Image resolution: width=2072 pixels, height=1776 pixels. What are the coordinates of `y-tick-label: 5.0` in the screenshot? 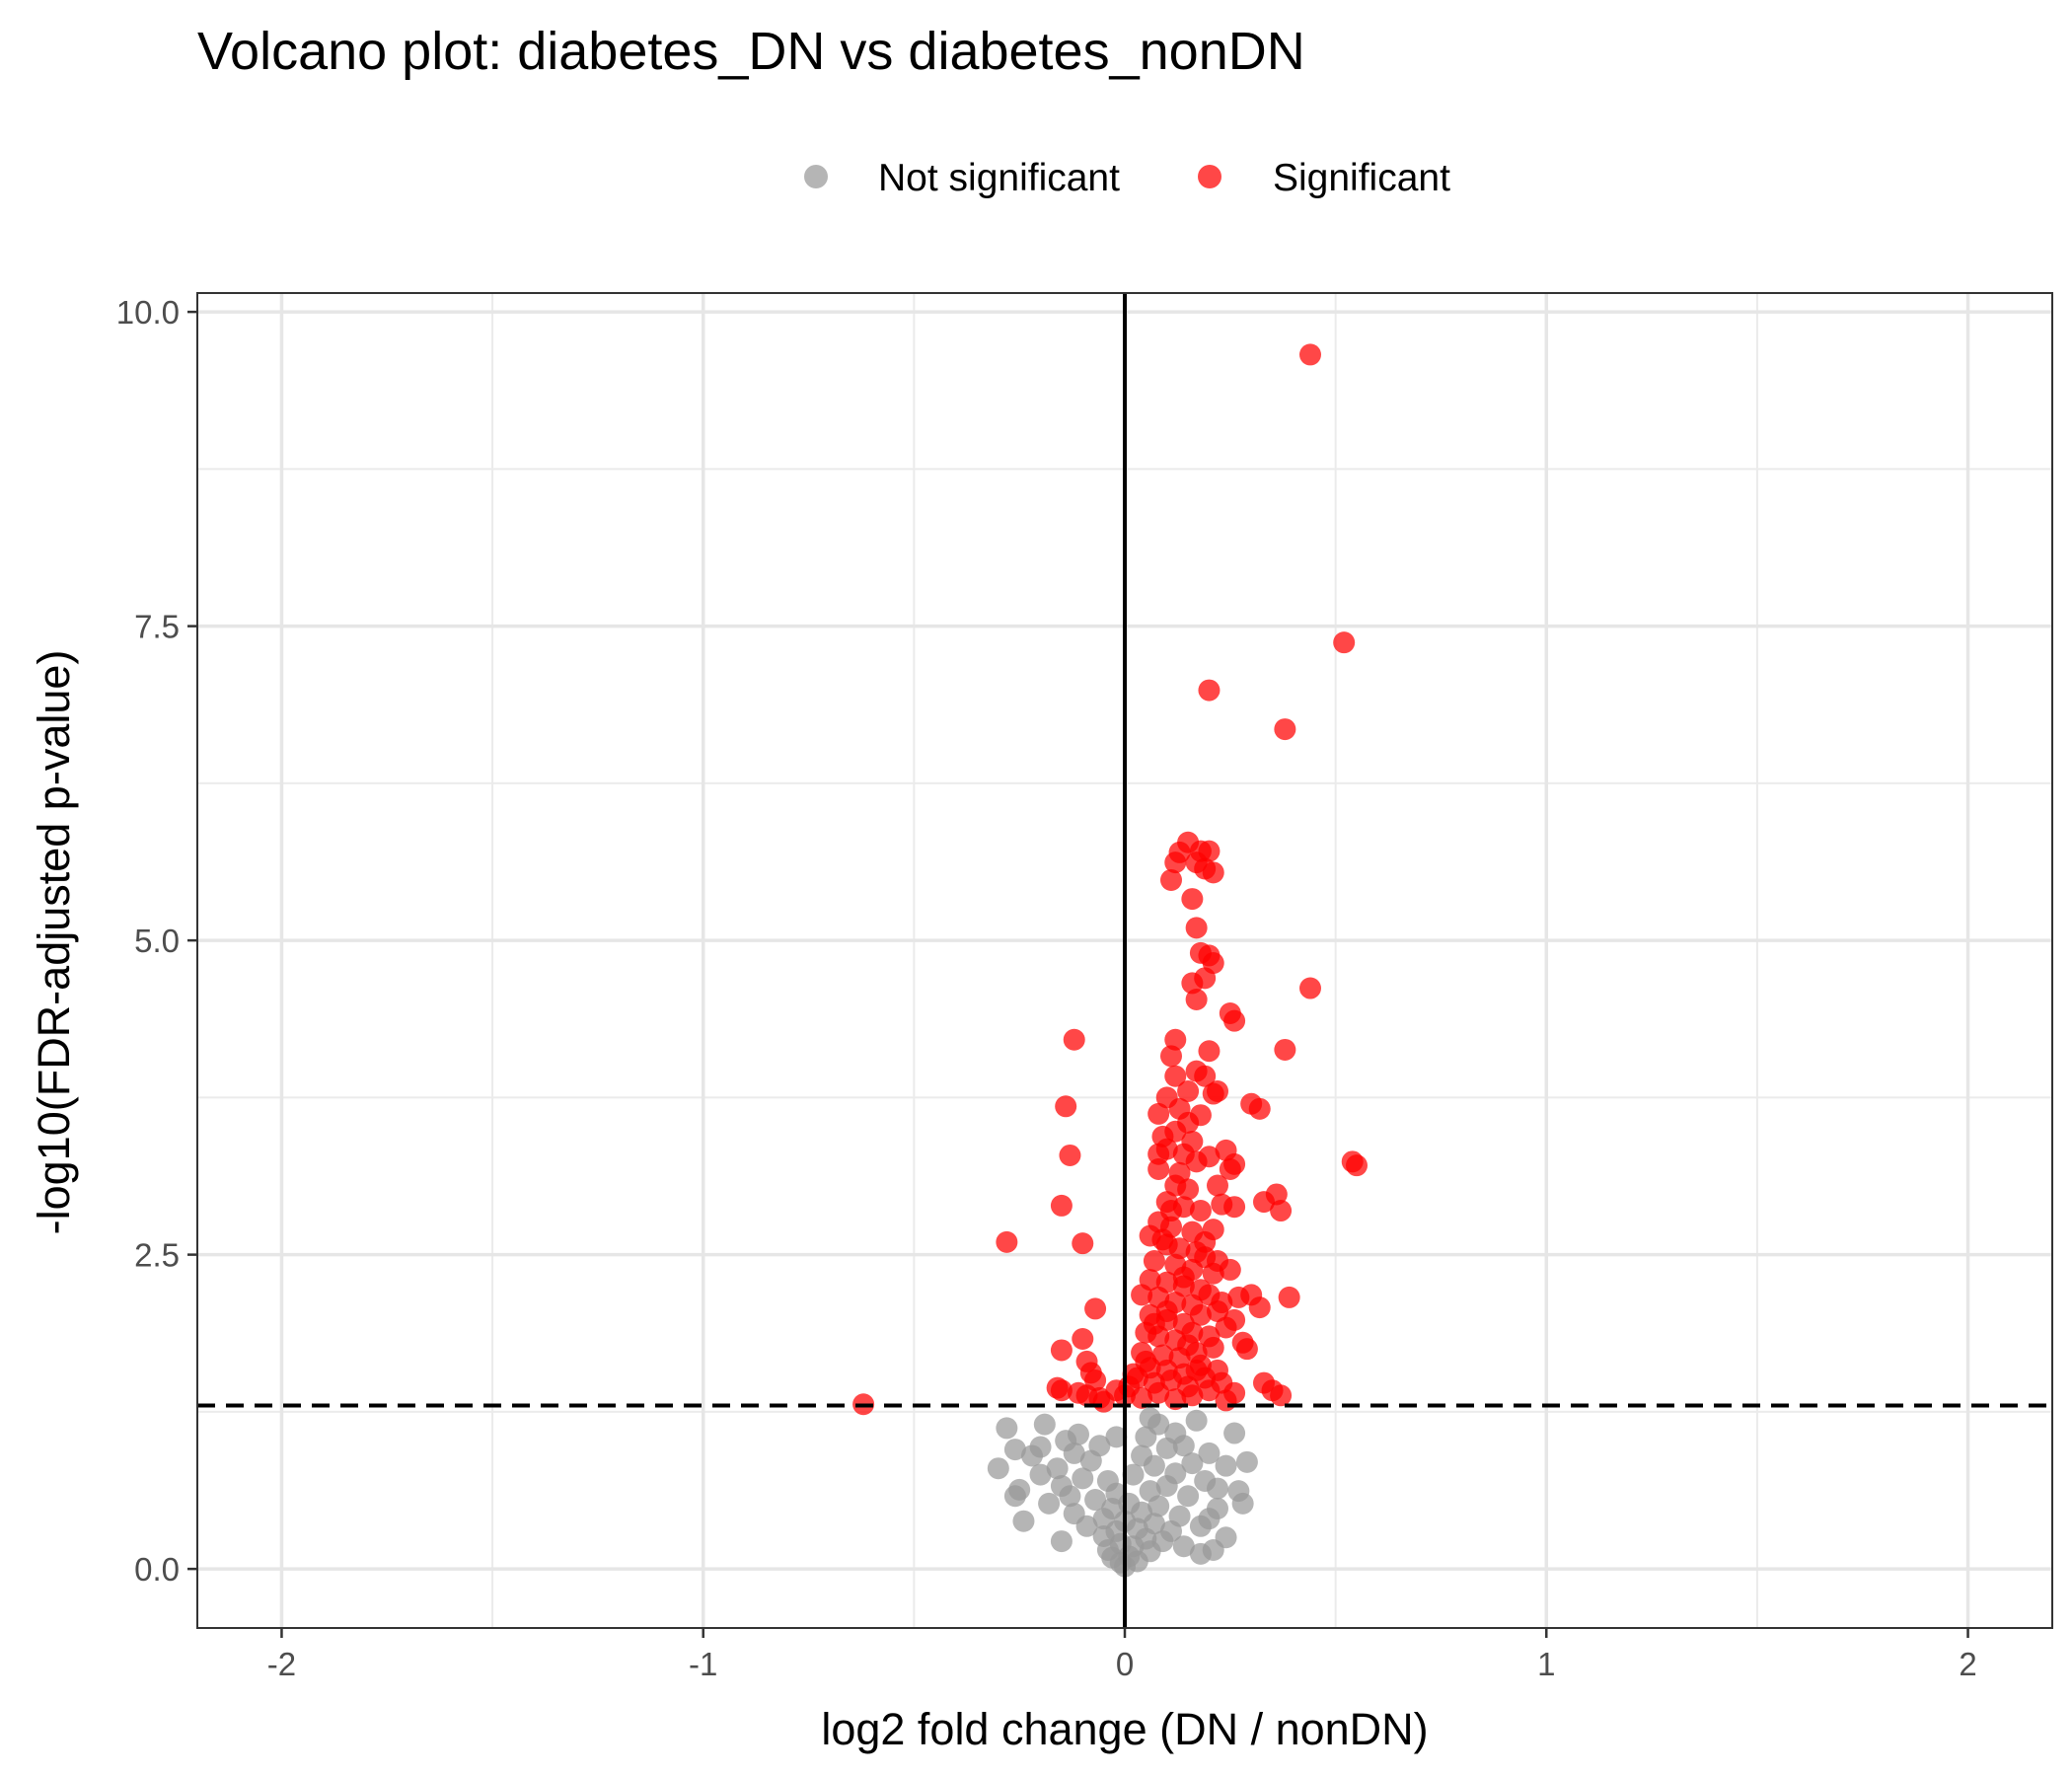 It's located at (157, 941).